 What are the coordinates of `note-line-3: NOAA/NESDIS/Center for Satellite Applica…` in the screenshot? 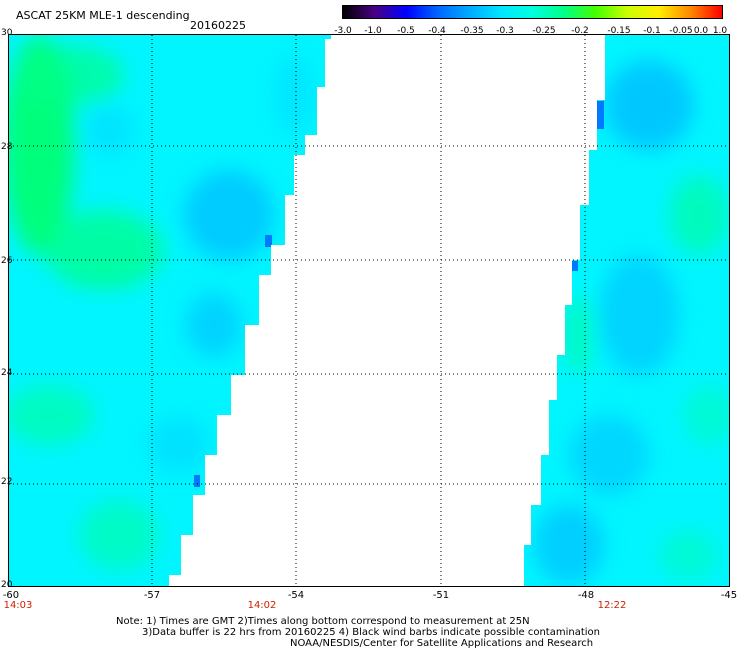 It's located at (442, 643).